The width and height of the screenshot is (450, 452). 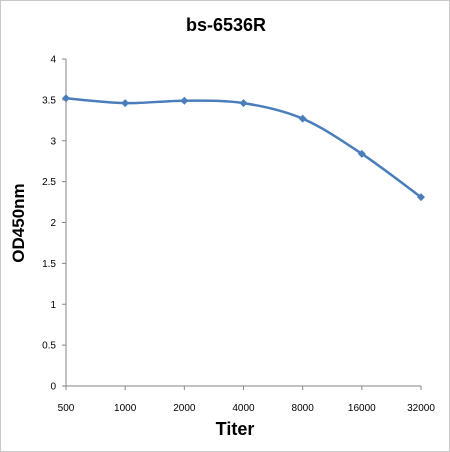 What do you see at coordinates (66, 408) in the screenshot?
I see `x-tick-label: 500` at bounding box center [66, 408].